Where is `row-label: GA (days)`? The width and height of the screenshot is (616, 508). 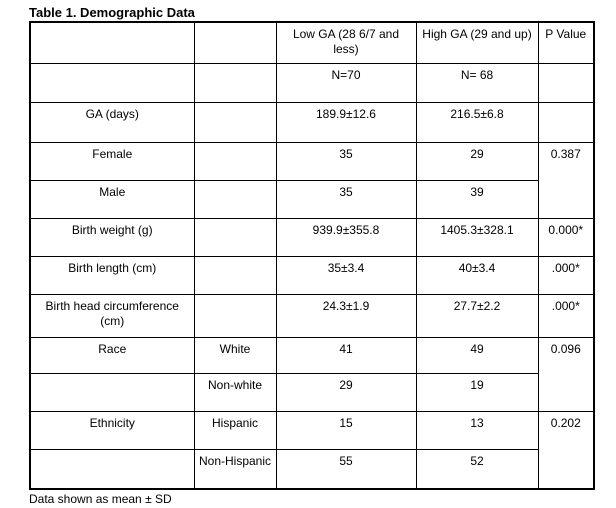 row-label: GA (days) is located at coordinates (112, 122).